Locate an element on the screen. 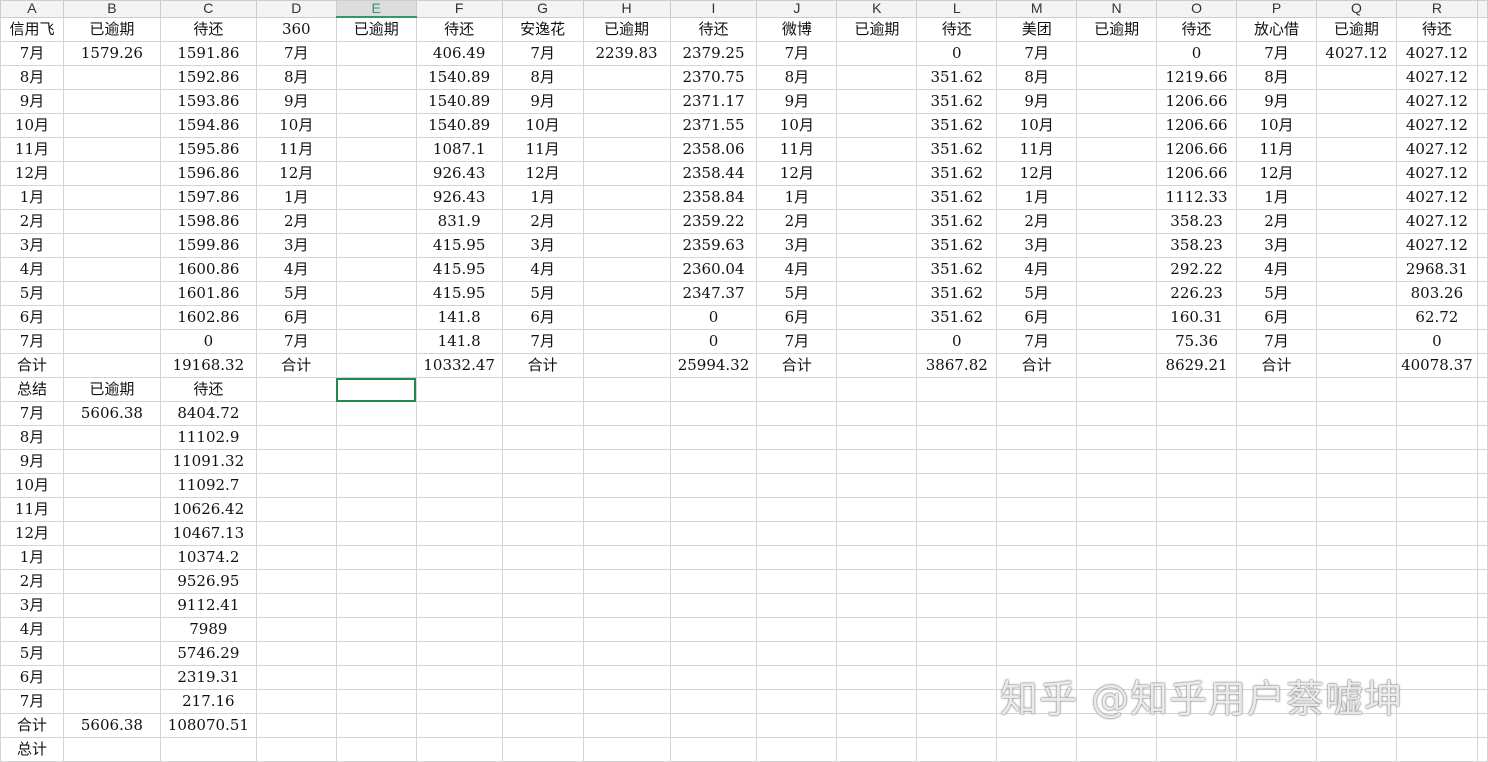  cell-p12: 5月 is located at coordinates (1276, 293).